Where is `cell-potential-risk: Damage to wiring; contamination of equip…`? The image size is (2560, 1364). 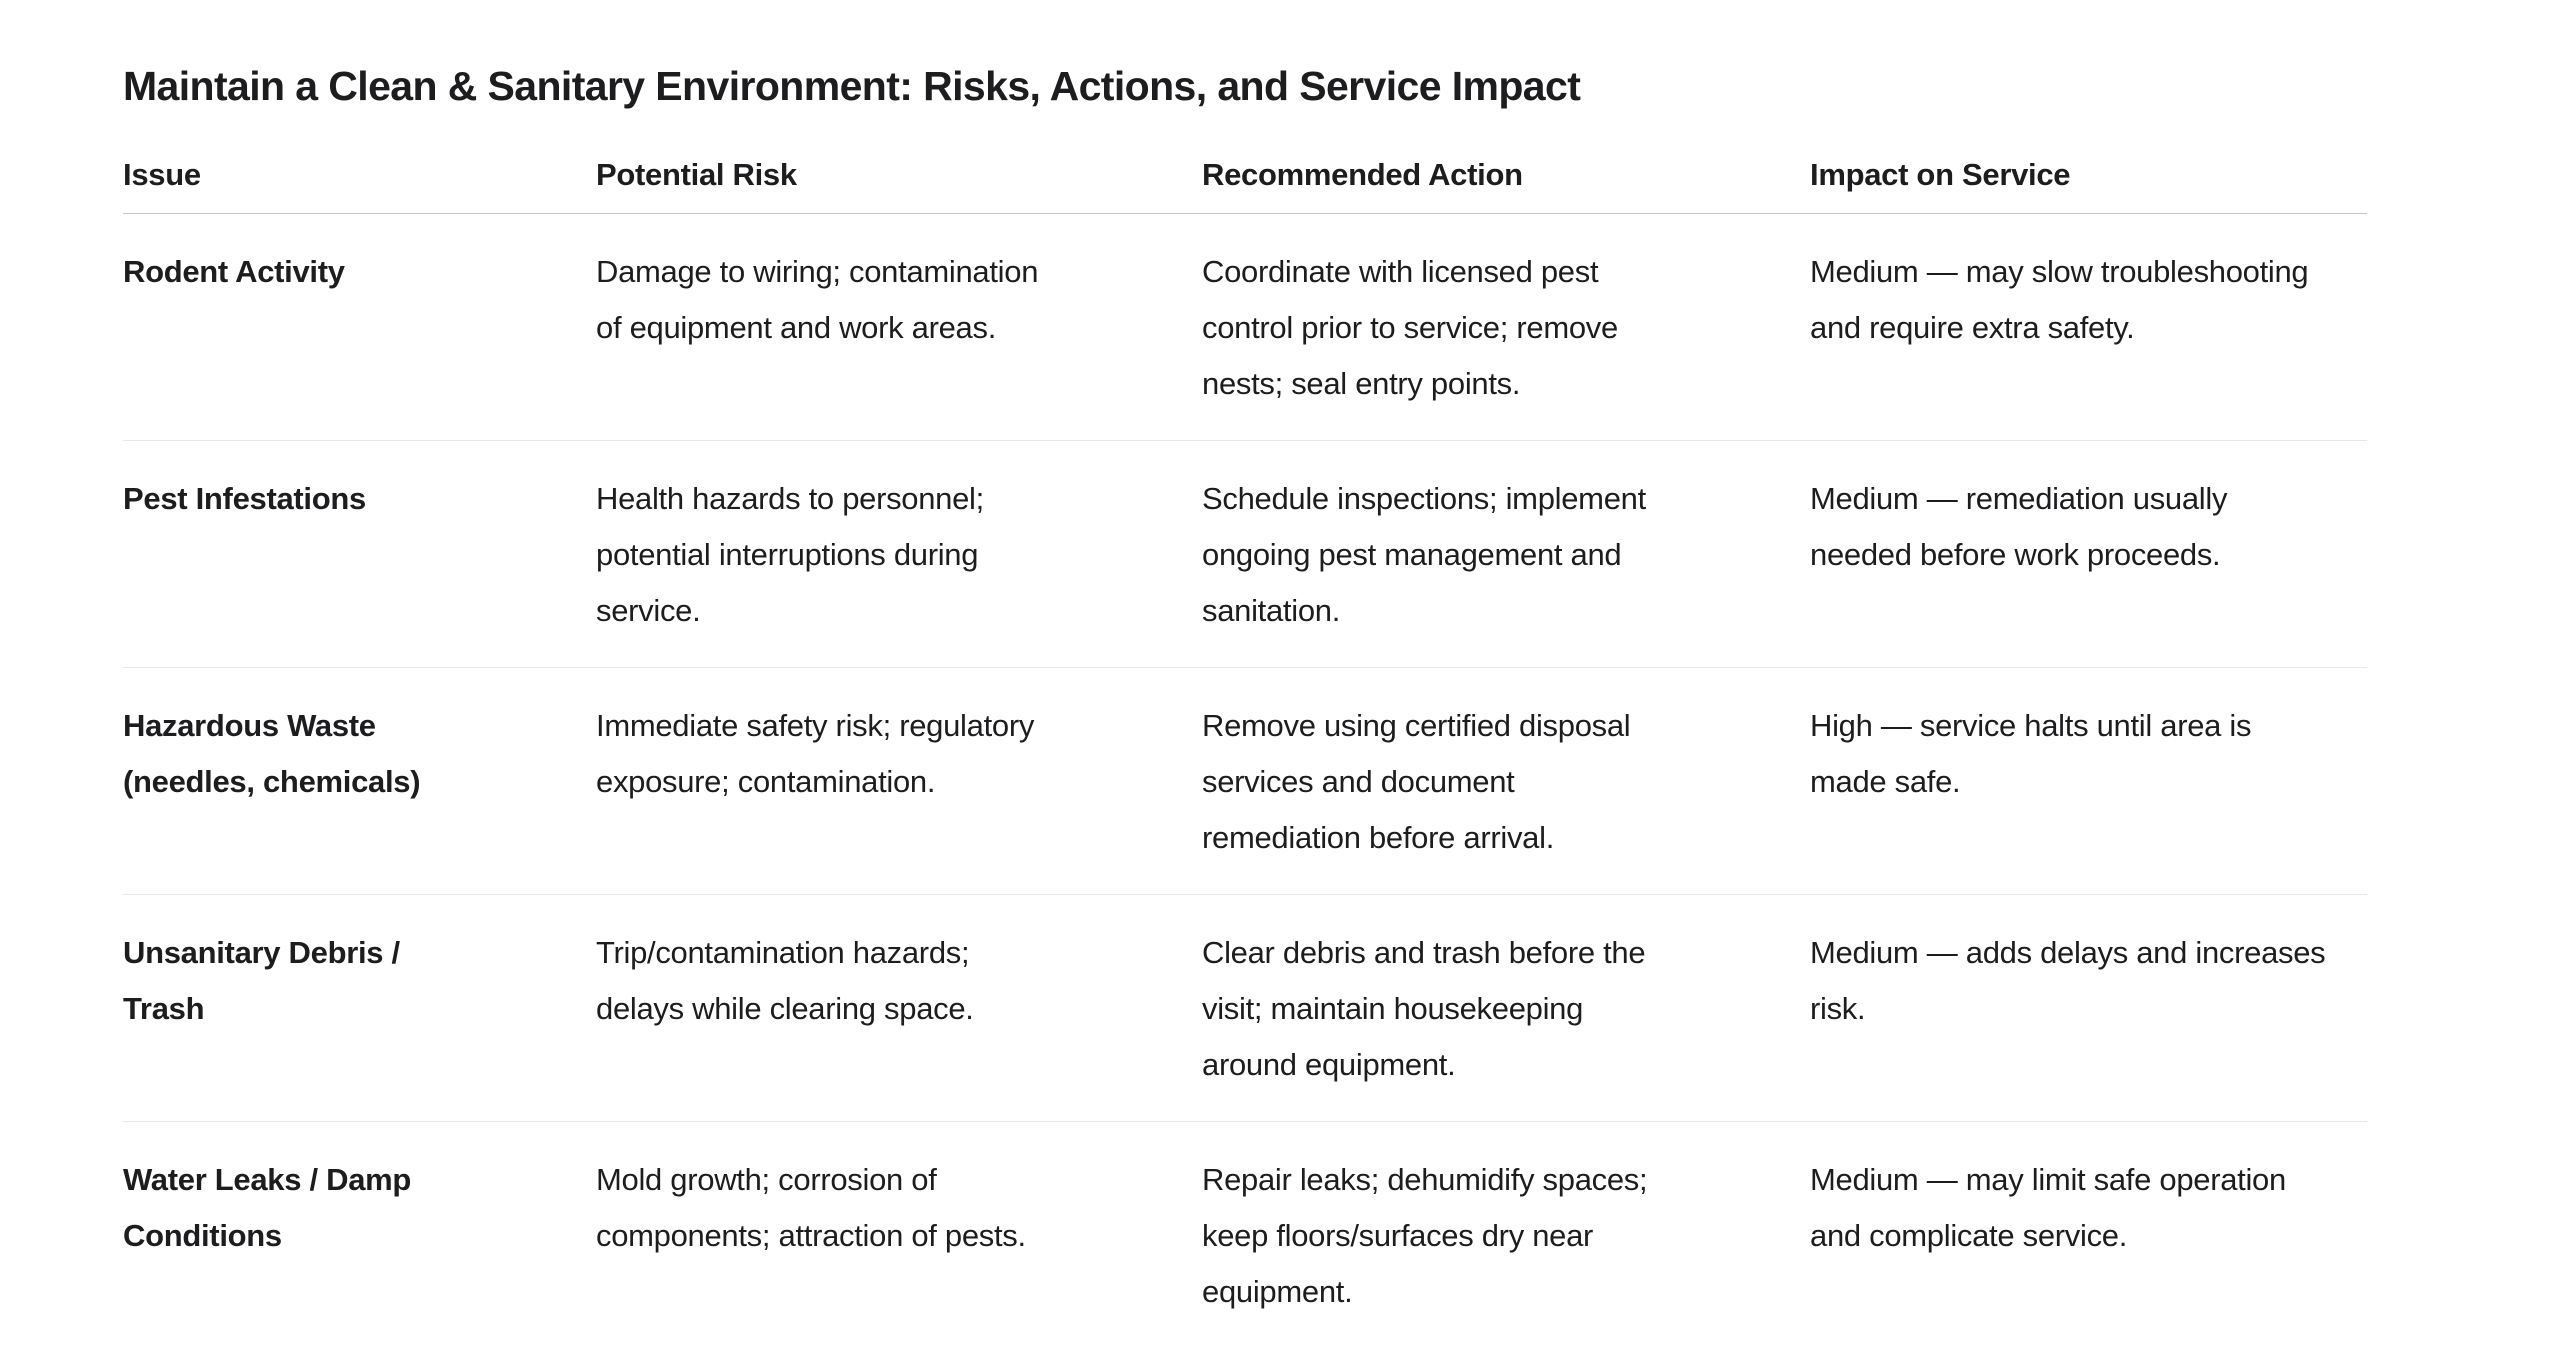
cell-potential-risk: Damage to wiring; contamination of equip… is located at coordinates (899, 327).